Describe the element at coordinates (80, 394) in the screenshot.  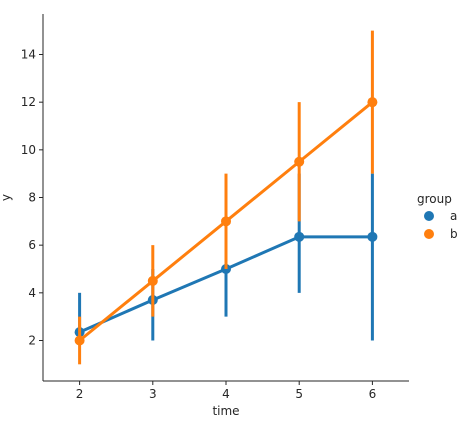
I see `x-tick-label: 2` at that location.